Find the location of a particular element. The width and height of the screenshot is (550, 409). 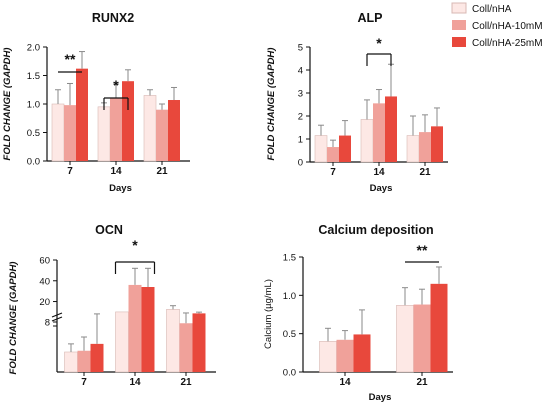

y-tick-label: 3 is located at coordinates (300, 94).